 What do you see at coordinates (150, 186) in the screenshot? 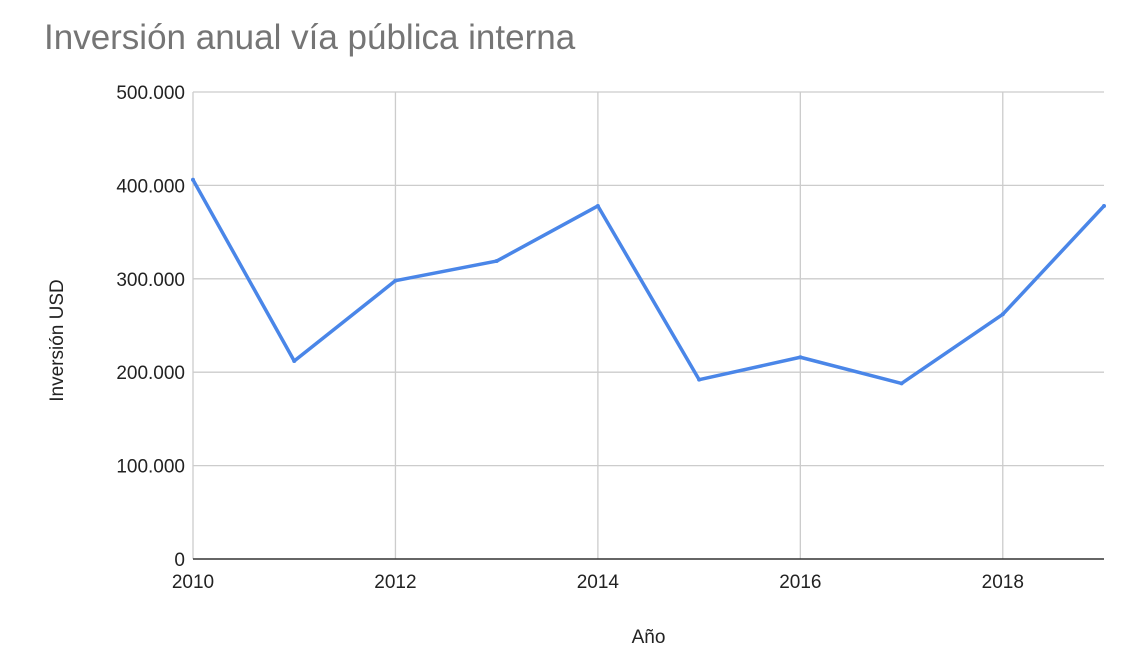
I see `y-tick-label: 400.000` at bounding box center [150, 186].